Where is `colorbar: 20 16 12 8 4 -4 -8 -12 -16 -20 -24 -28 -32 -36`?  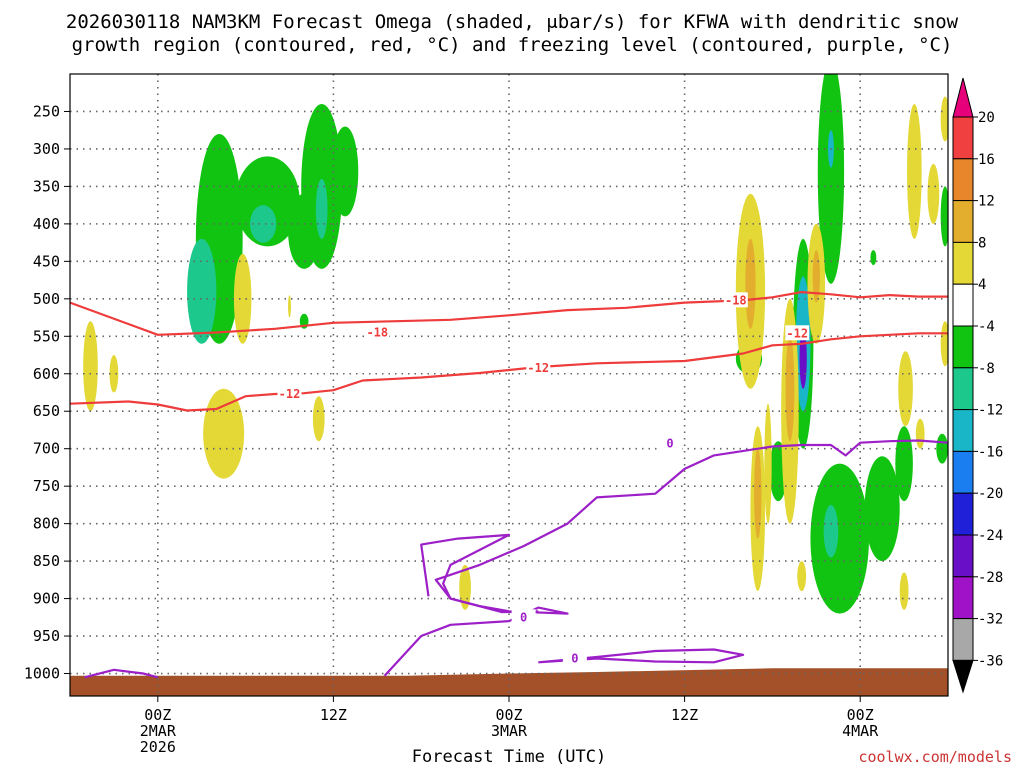 colorbar: 20 16 12 8 4 -4 -8 -12 -16 -20 -24 -28 -32 -36 is located at coordinates (977, 385).